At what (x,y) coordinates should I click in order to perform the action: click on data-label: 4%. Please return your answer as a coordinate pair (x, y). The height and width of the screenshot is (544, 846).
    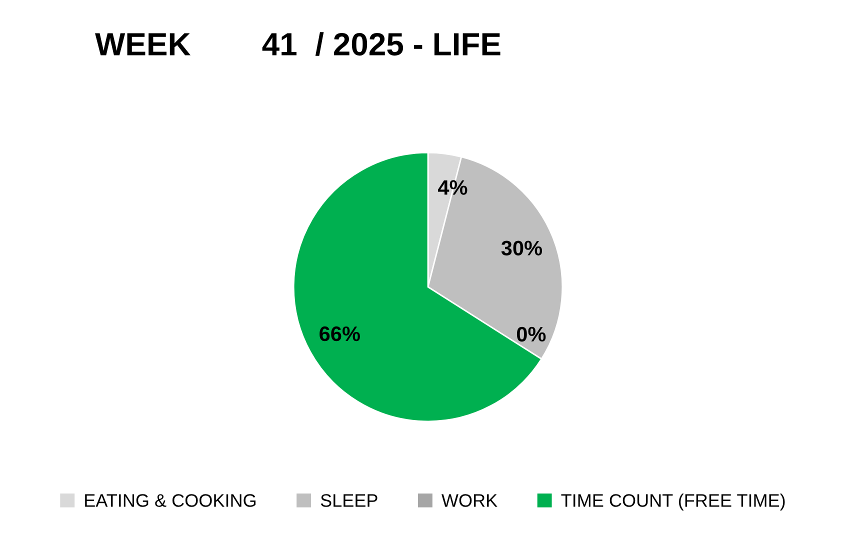
    Looking at the image, I should click on (453, 187).